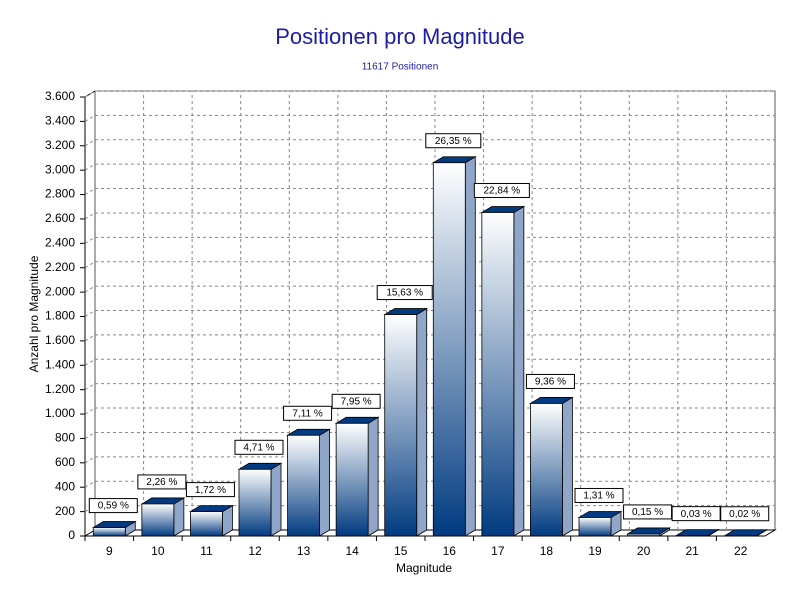 The height and width of the screenshot is (600, 800). I want to click on data-label: 1,31 %, so click(598, 496).